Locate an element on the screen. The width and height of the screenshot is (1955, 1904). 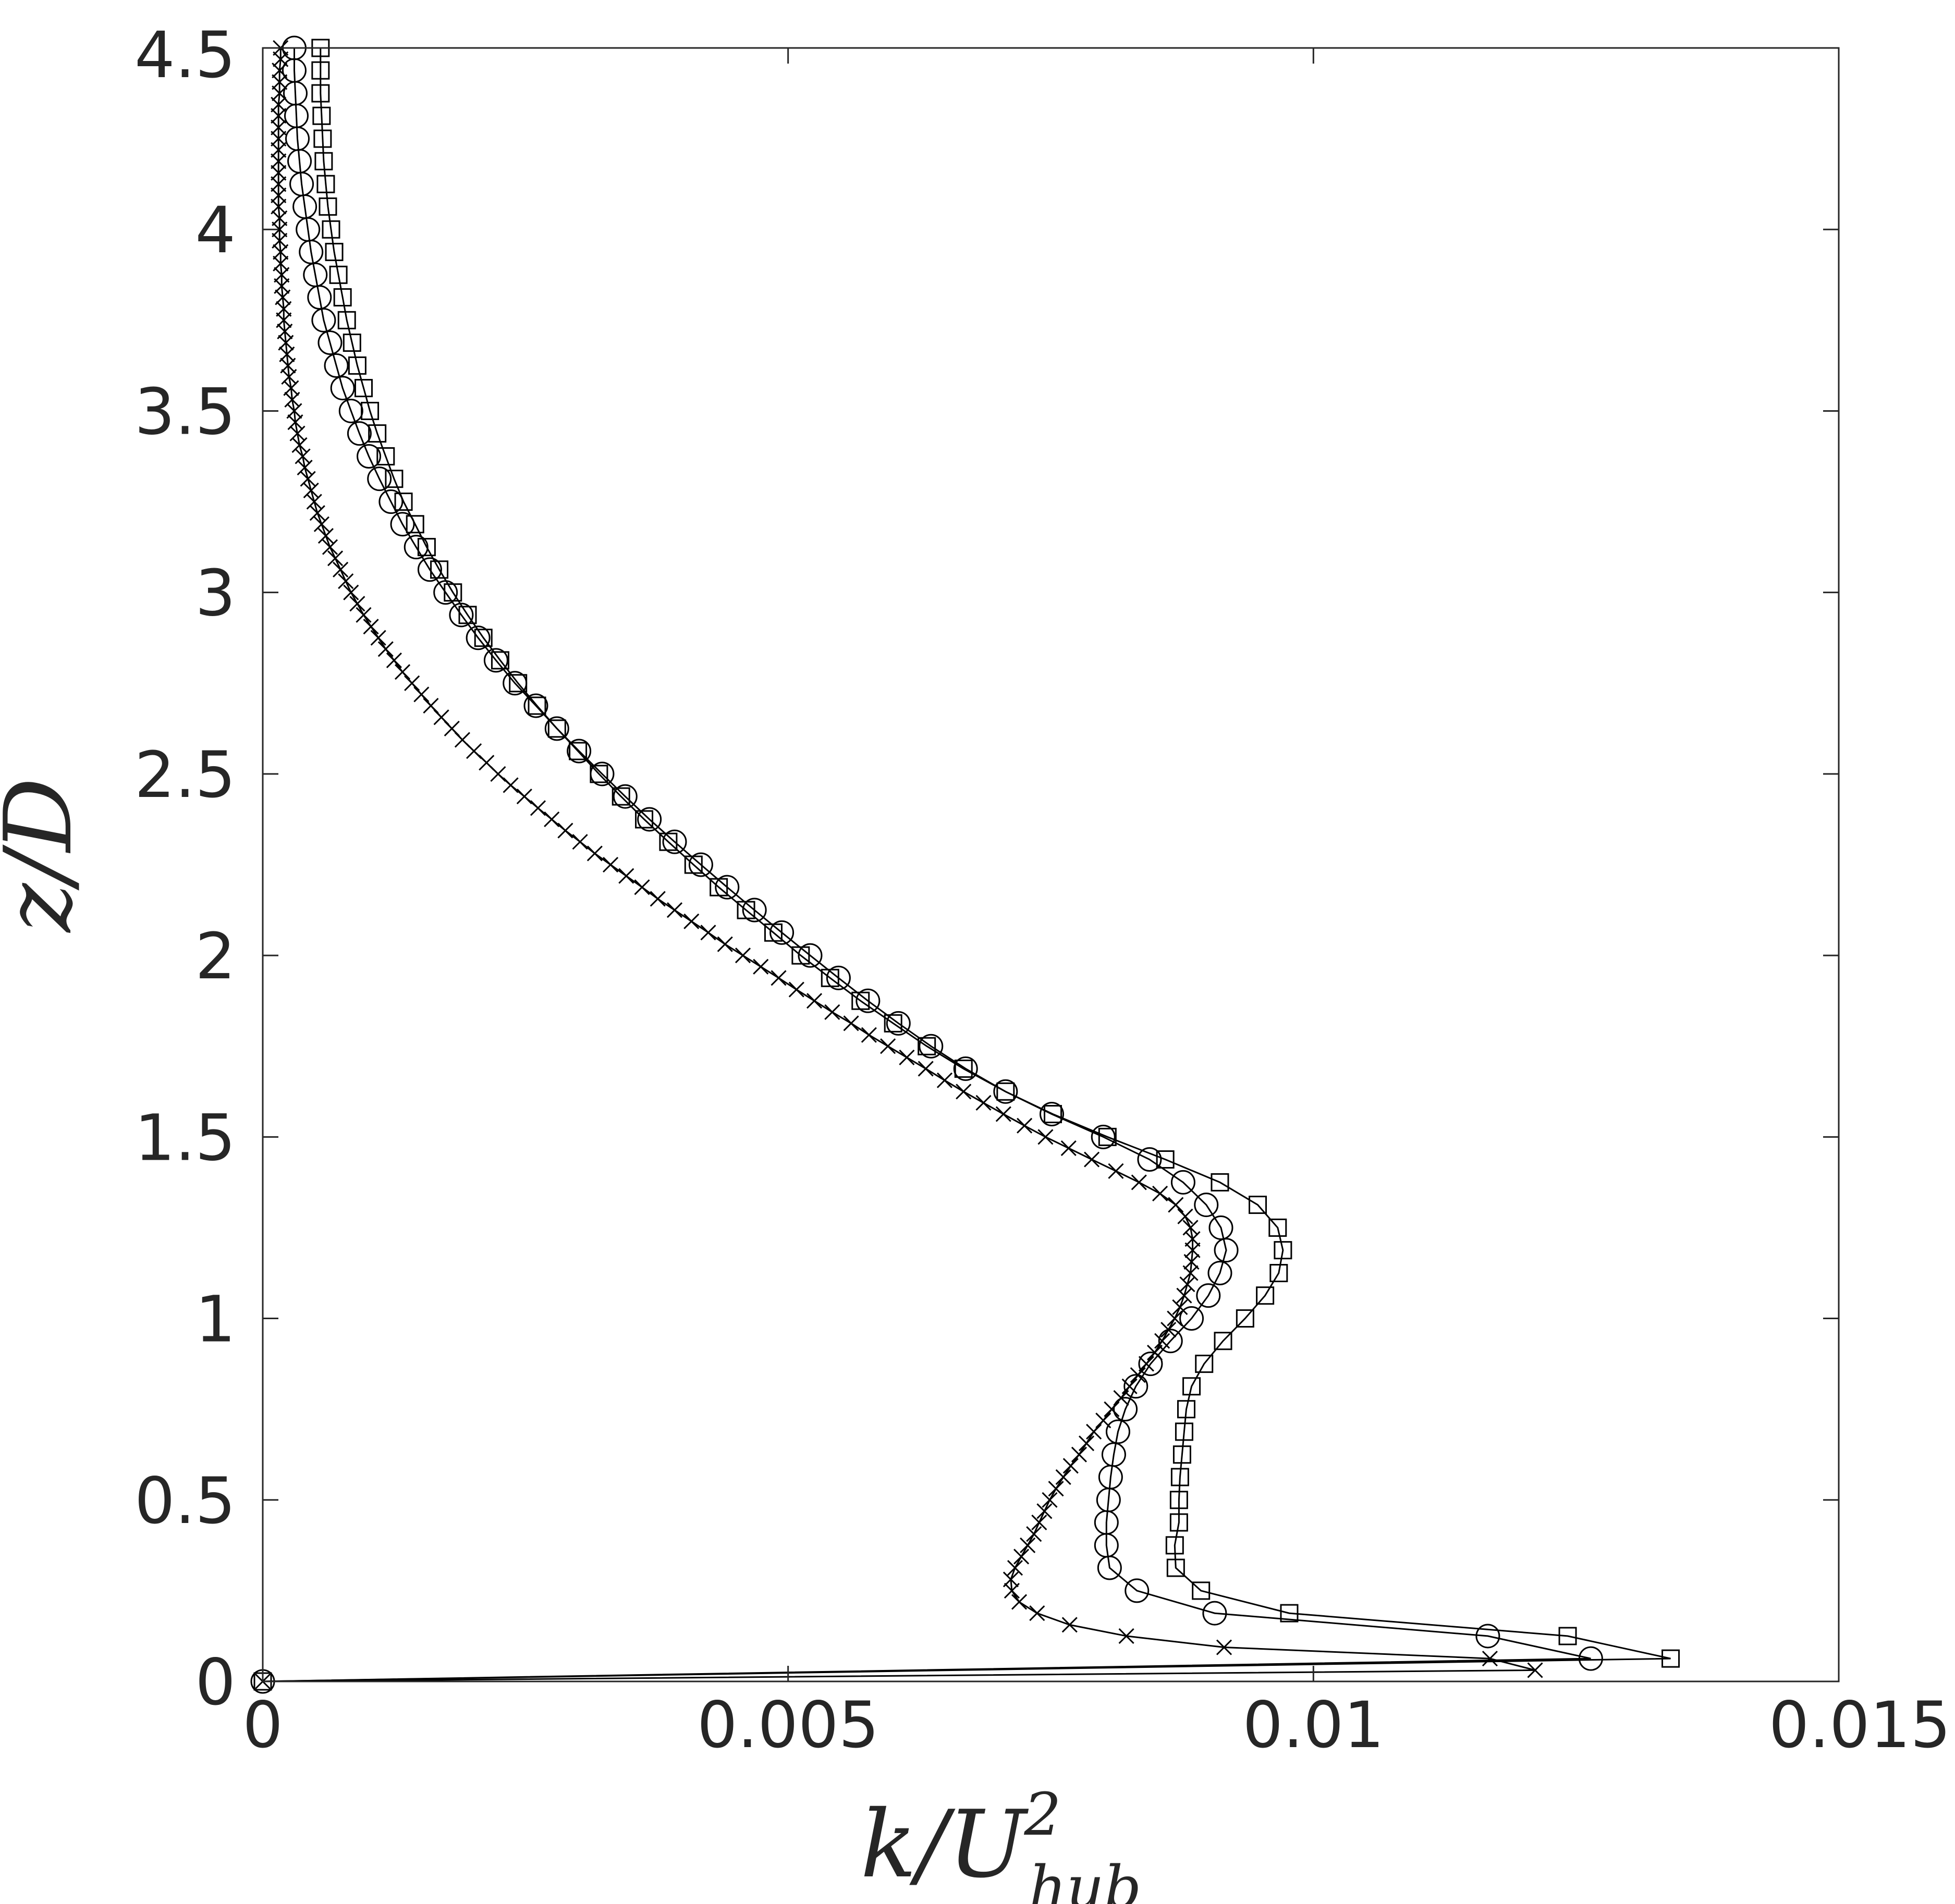
x-axis-label-main: k/U is located at coordinates (944, 1844).